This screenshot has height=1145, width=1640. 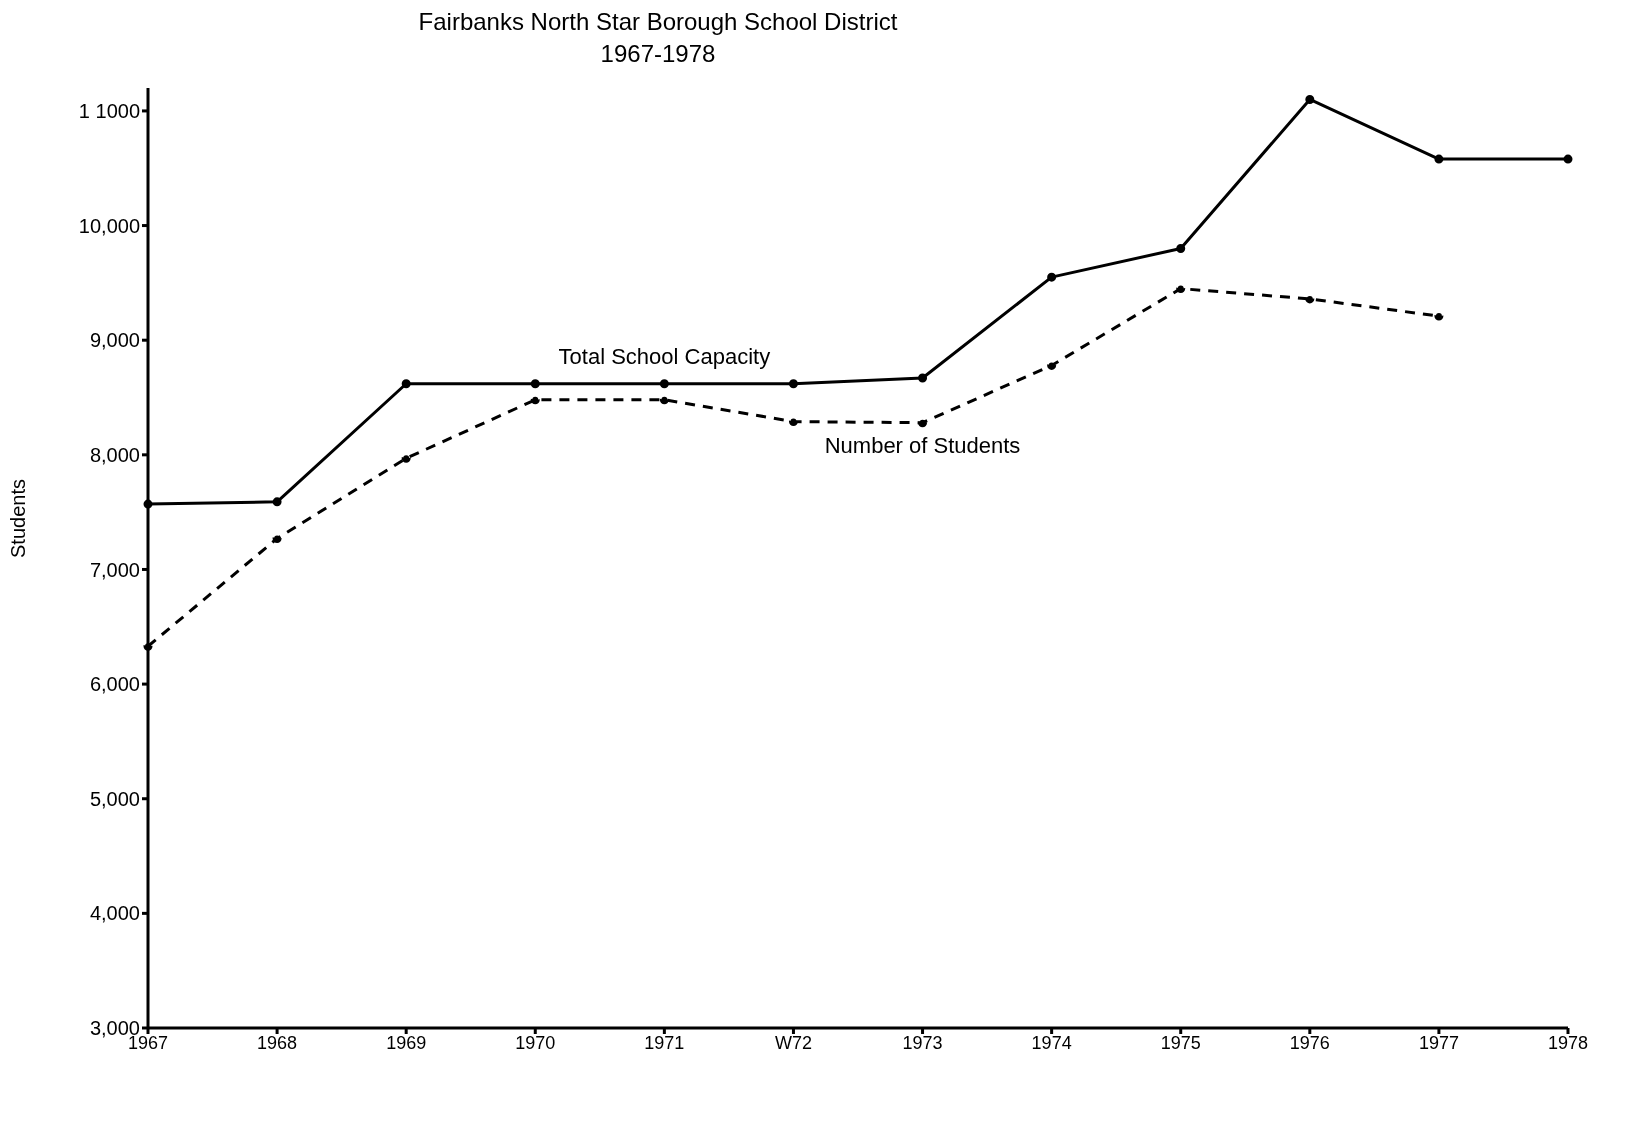 What do you see at coordinates (114, 798) in the screenshot?
I see `y-tick-label: 5,000` at bounding box center [114, 798].